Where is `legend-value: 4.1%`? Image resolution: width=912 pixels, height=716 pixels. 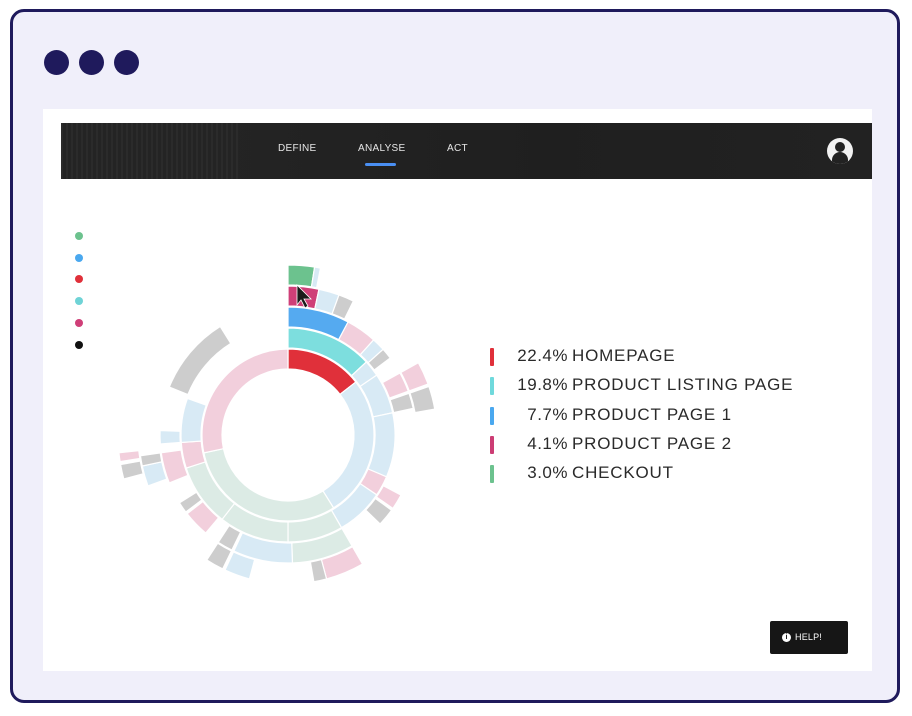 legend-value: 4.1% is located at coordinates (547, 443).